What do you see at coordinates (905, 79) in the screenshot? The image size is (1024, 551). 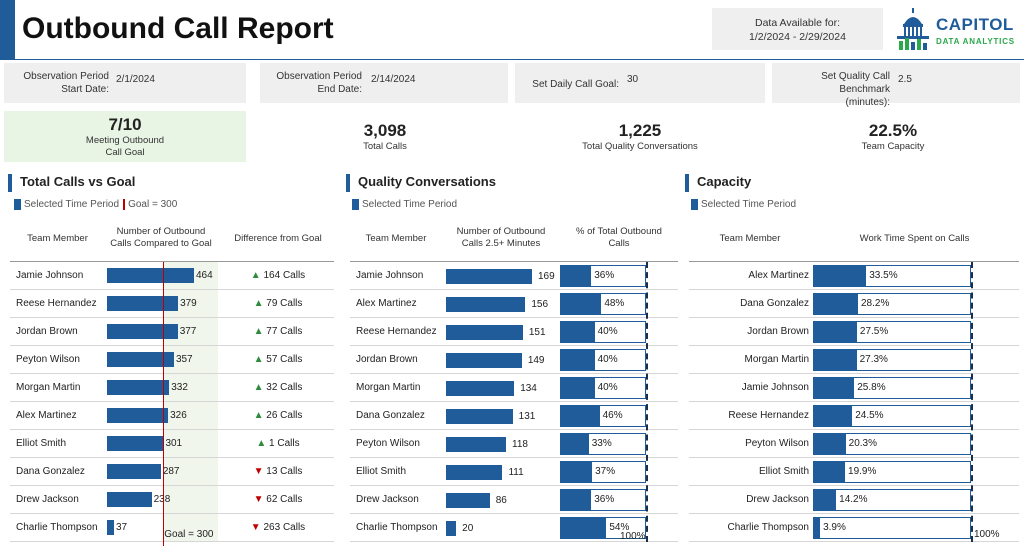 I see `benchmark-value: 2.5` at bounding box center [905, 79].